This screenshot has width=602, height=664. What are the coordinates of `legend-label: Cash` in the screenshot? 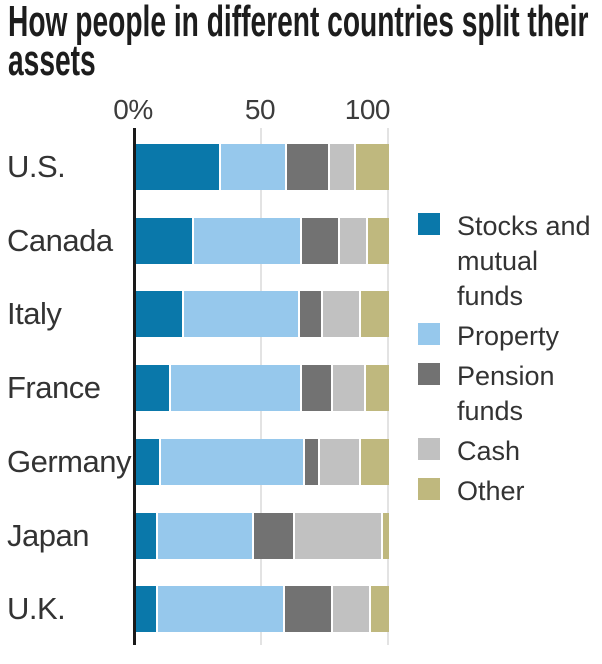 It's located at (489, 451).